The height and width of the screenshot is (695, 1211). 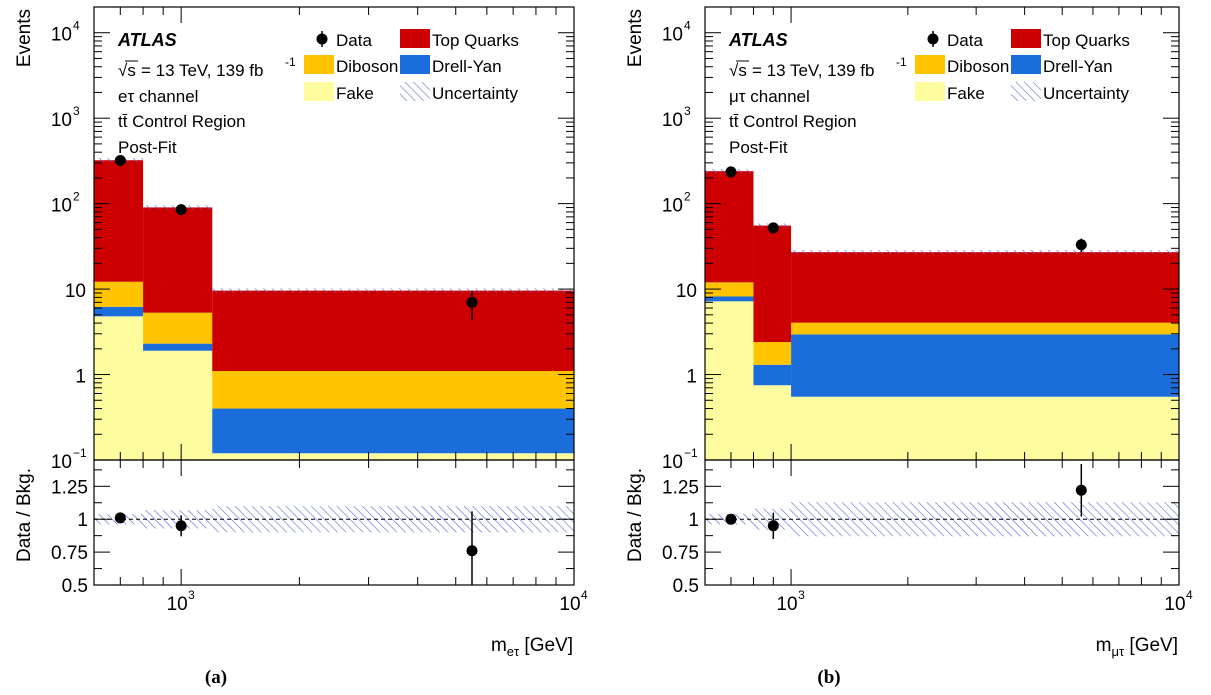 I want to click on x-tick-exponent: 4, so click(x=1189, y=595).